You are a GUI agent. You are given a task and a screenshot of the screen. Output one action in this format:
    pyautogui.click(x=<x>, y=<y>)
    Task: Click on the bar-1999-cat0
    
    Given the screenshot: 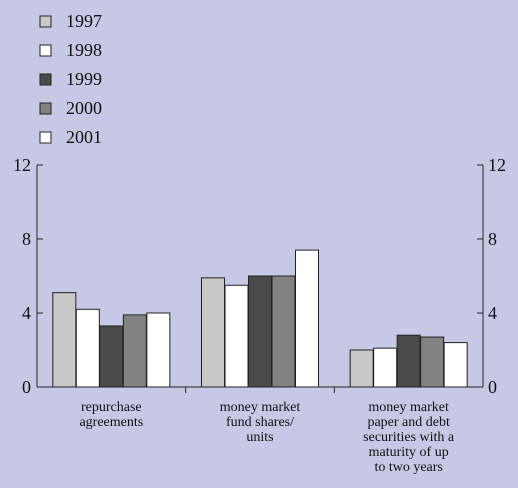 What is the action you would take?
    pyautogui.click(x=111, y=356)
    